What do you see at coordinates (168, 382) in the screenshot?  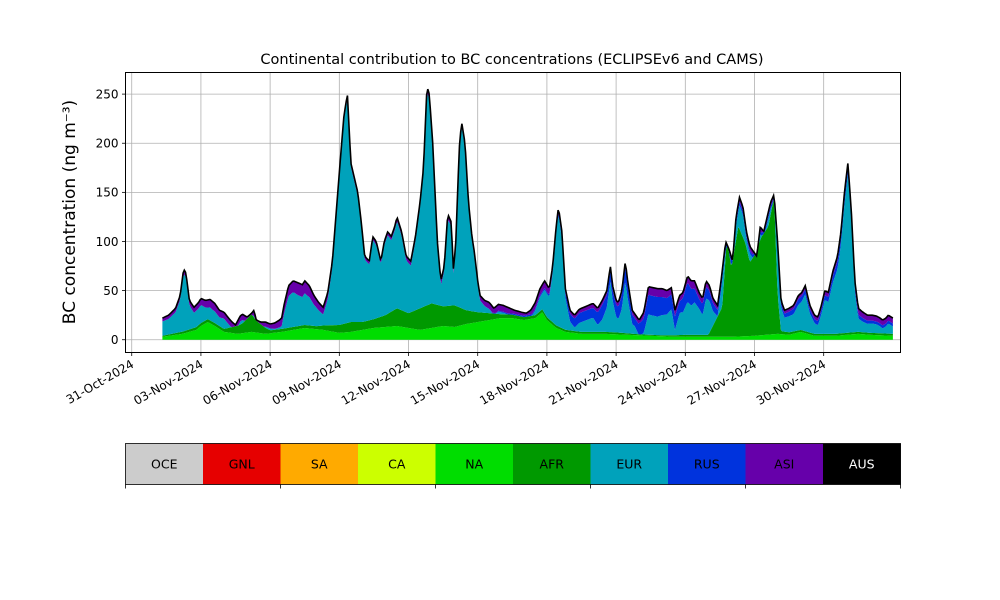 I see `x-tick-label: 03-Nov-2024` at bounding box center [168, 382].